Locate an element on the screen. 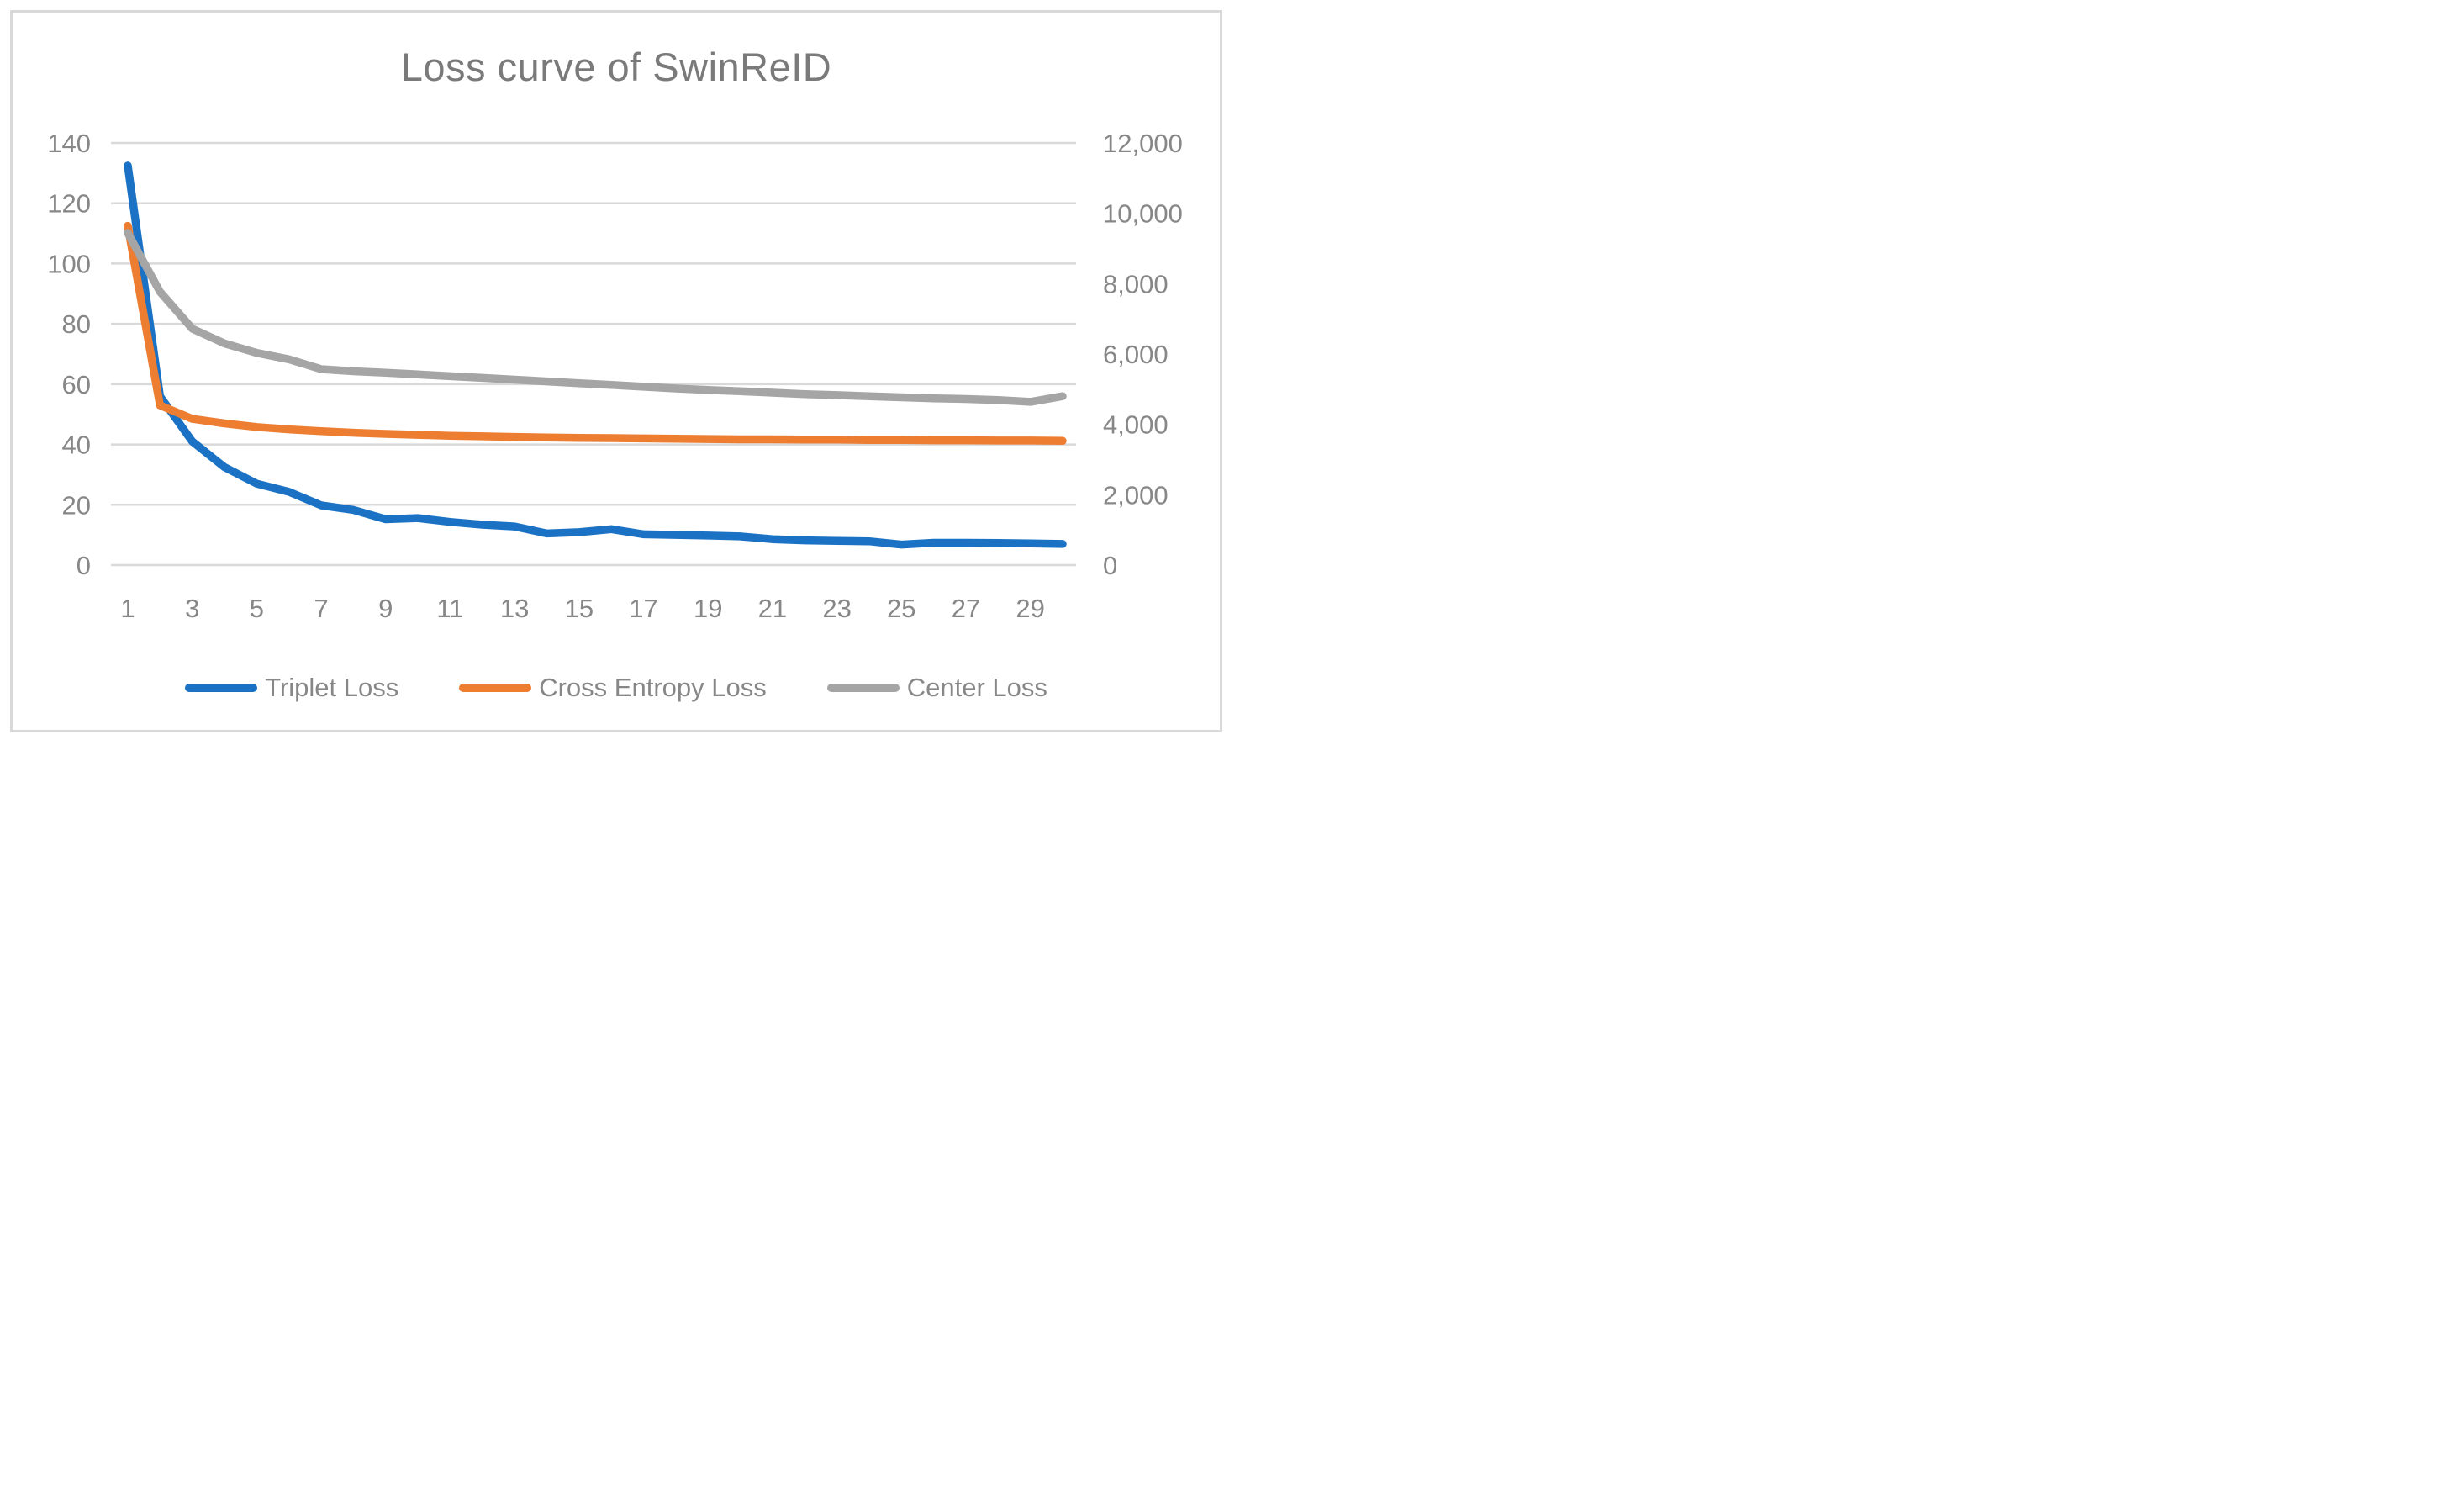 The width and height of the screenshot is (2464, 1485). y-axis-right-tick-label: 8,000 is located at coordinates (1136, 284).